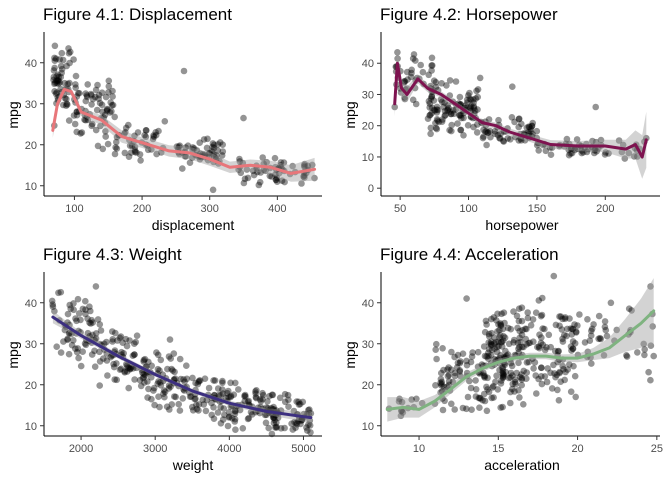 The height and width of the screenshot is (480, 672). Describe the element at coordinates (368, 95) in the screenshot. I see `y-tick-label: 30` at that location.